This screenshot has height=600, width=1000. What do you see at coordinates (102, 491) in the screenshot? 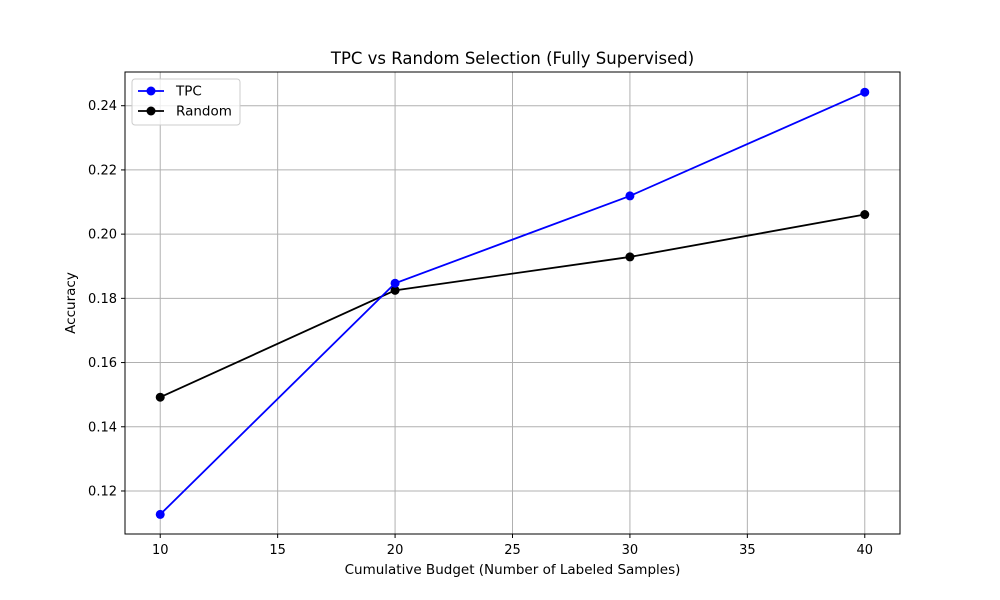
I see `y-tick-label: 0.12` at bounding box center [102, 491].